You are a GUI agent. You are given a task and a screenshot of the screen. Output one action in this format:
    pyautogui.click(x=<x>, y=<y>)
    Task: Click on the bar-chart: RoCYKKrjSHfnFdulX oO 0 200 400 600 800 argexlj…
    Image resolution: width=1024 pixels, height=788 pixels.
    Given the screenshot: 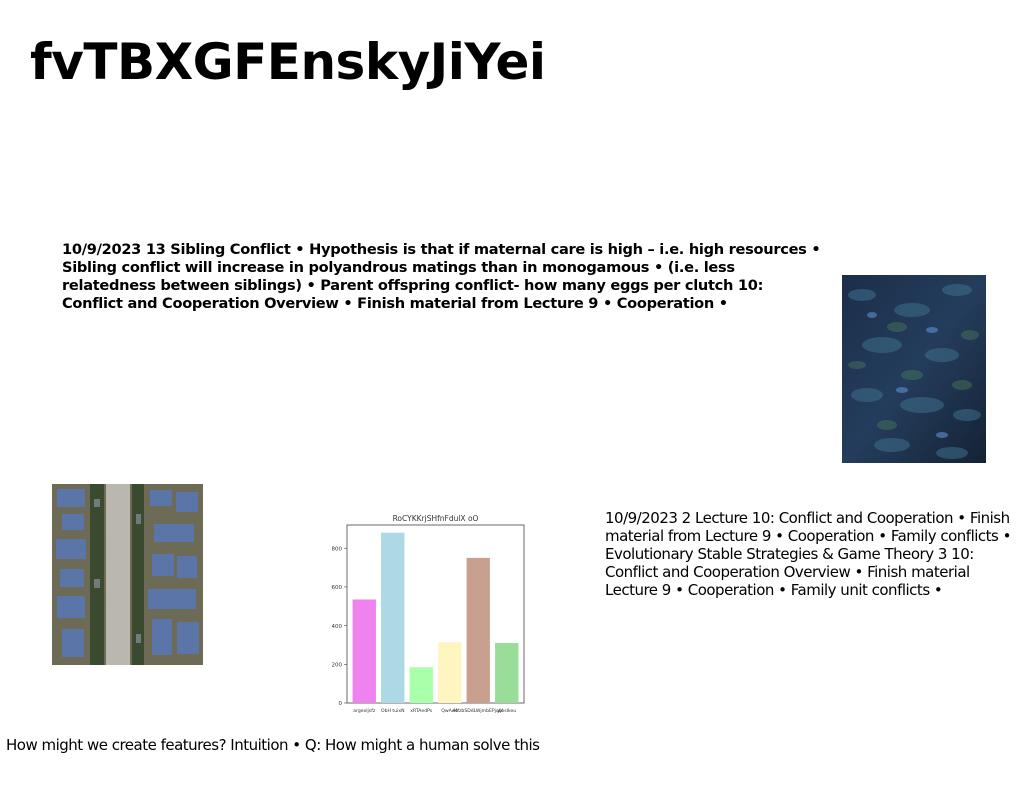 What is the action you would take?
    pyautogui.click(x=430, y=613)
    